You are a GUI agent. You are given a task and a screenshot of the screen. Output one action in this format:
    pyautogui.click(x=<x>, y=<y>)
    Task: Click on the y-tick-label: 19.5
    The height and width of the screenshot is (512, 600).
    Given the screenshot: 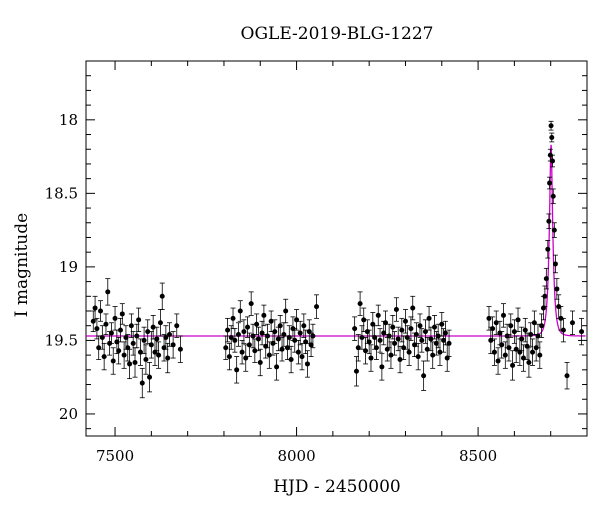 What is the action you would take?
    pyautogui.click(x=61, y=340)
    